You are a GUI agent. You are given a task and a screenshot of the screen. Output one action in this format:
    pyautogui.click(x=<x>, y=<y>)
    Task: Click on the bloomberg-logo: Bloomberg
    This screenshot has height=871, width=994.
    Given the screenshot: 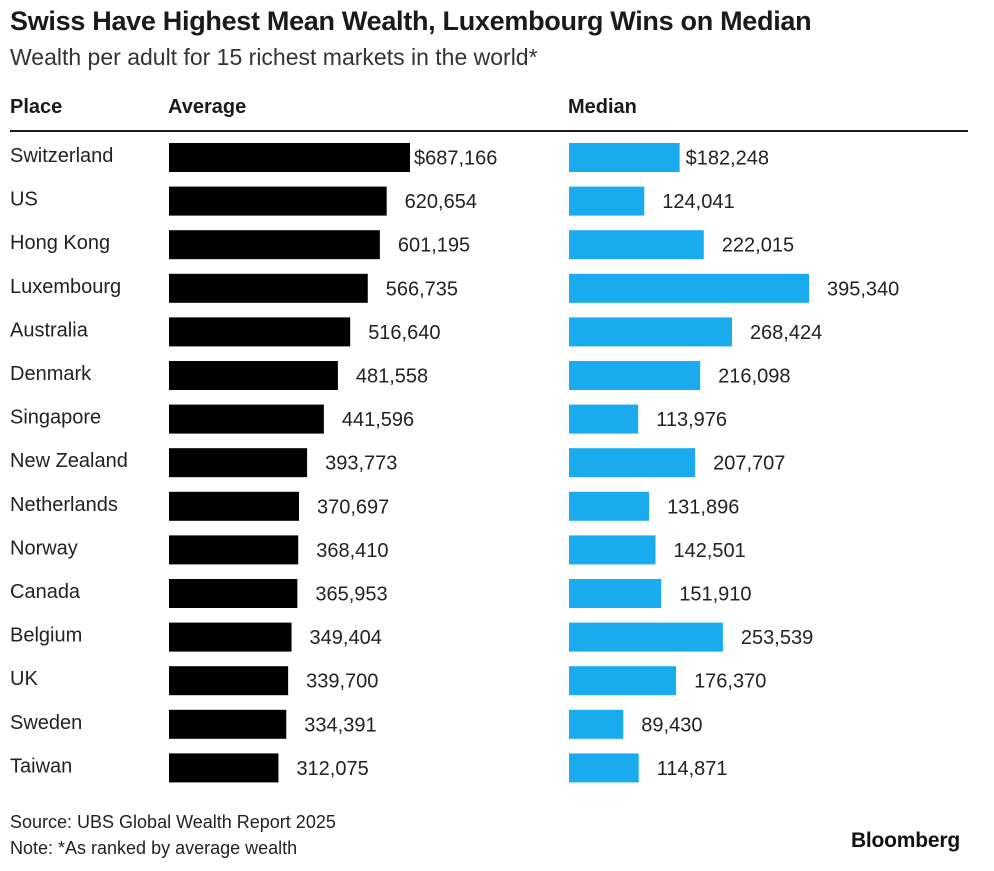 What is the action you would take?
    pyautogui.click(x=905, y=840)
    